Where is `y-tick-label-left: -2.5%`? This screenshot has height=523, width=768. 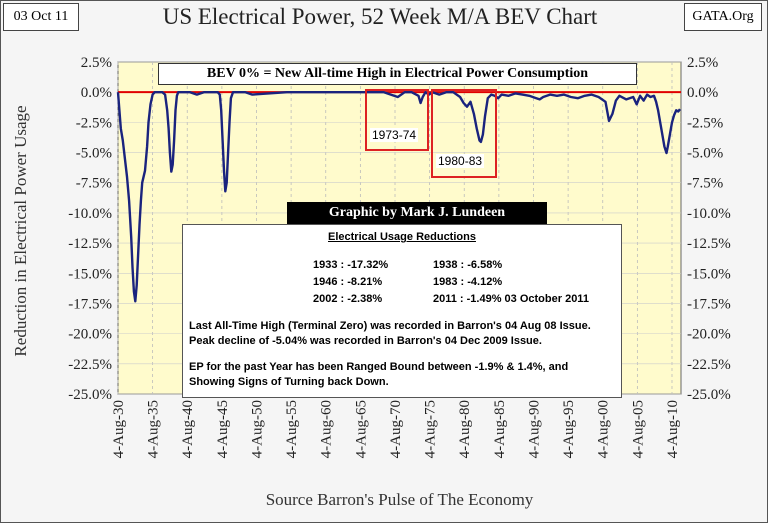
y-tick-label-left: -2.5% is located at coordinates (94, 123).